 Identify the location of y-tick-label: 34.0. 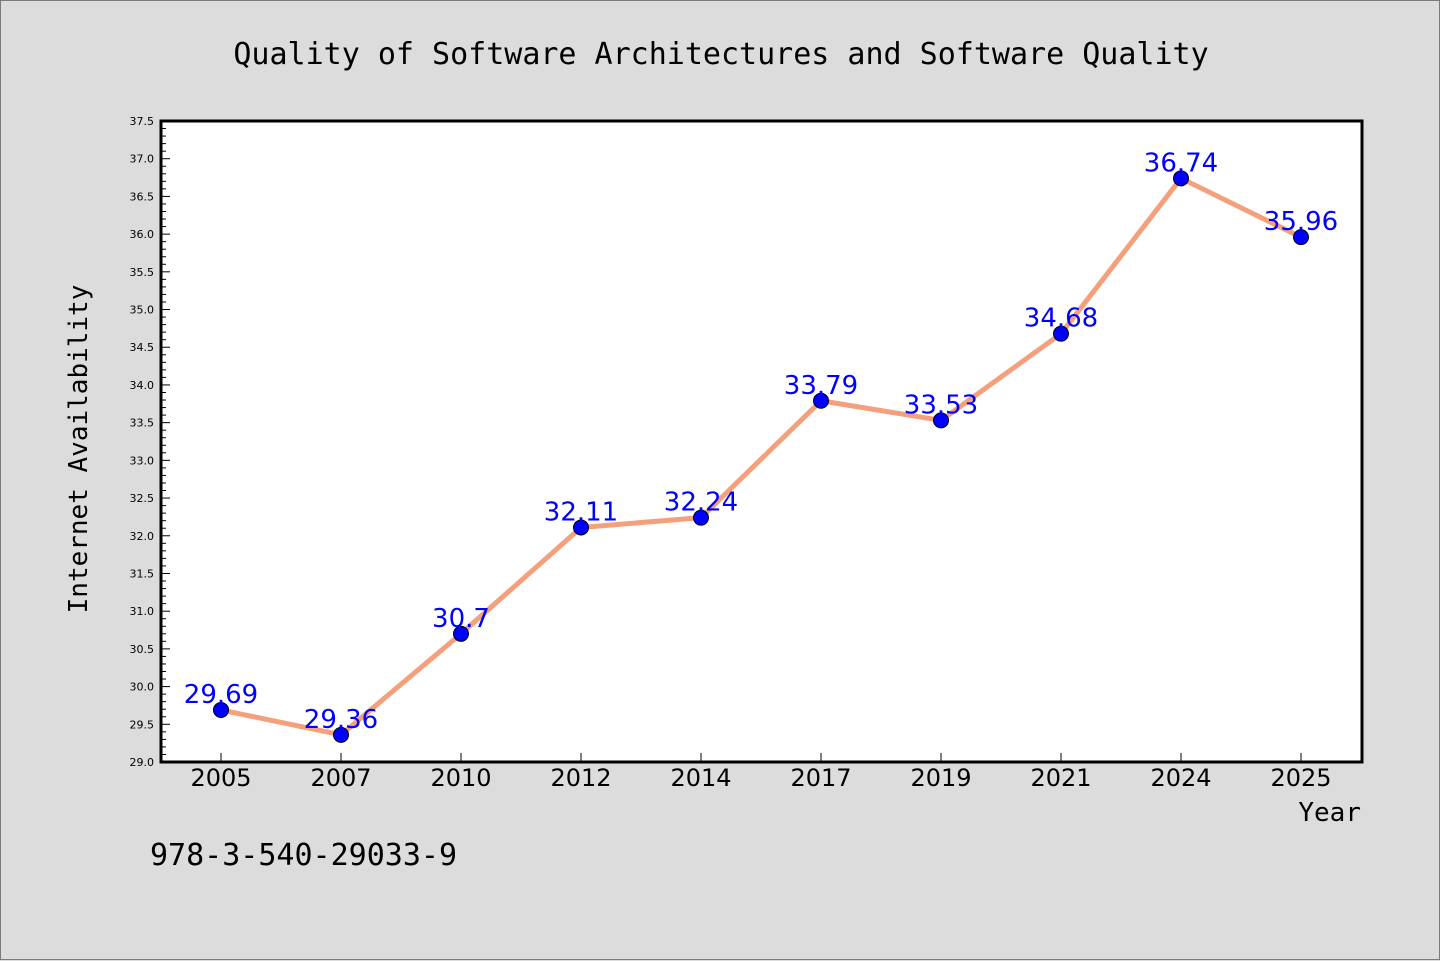
(142, 385).